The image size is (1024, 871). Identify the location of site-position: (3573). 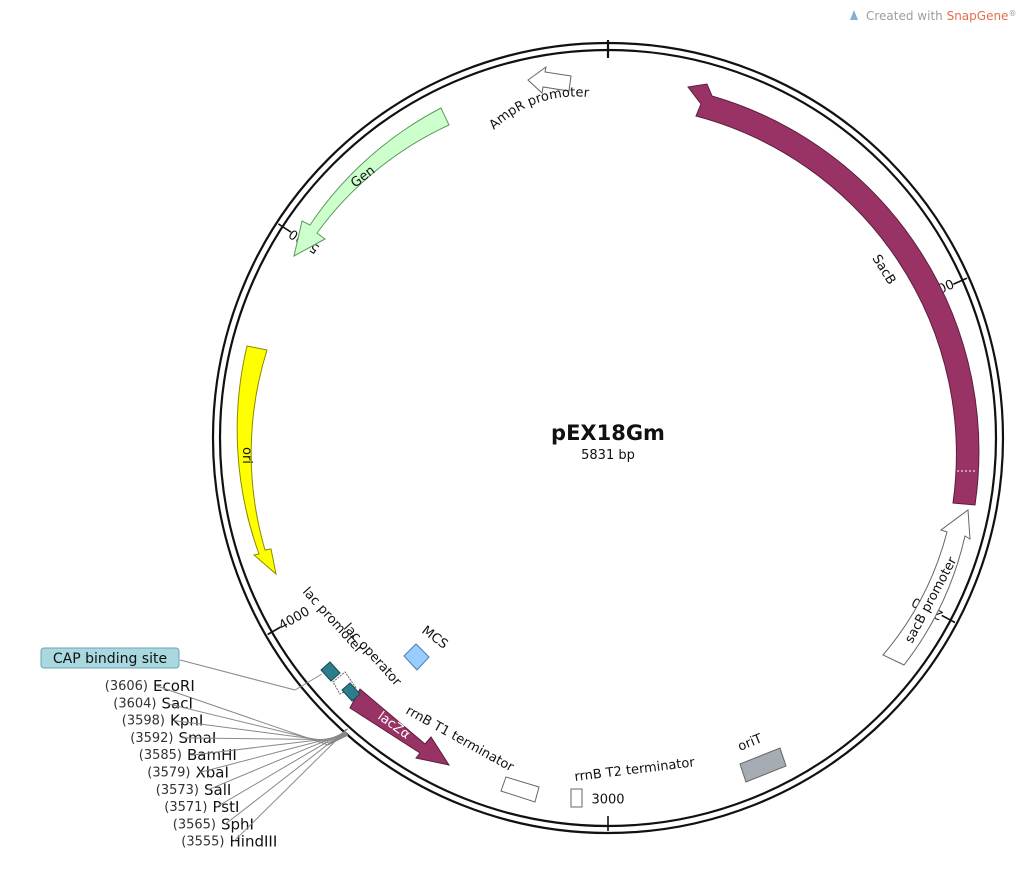
(177, 790).